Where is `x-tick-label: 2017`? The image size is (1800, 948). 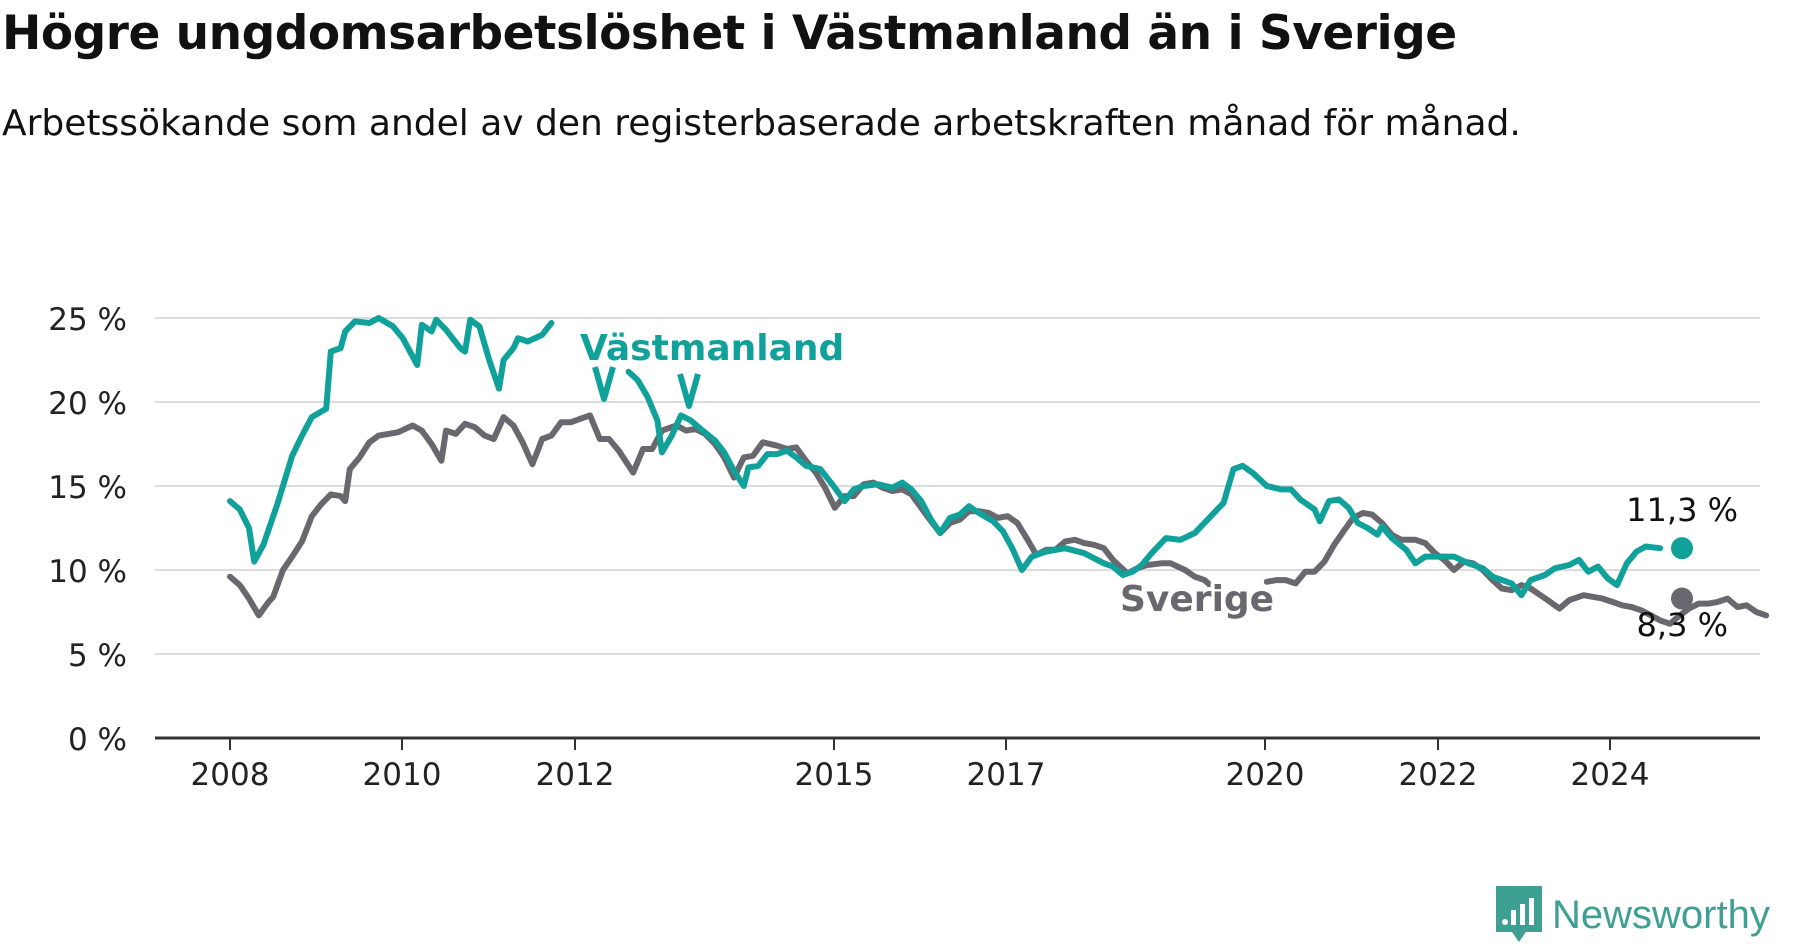 x-tick-label: 2017 is located at coordinates (1006, 775).